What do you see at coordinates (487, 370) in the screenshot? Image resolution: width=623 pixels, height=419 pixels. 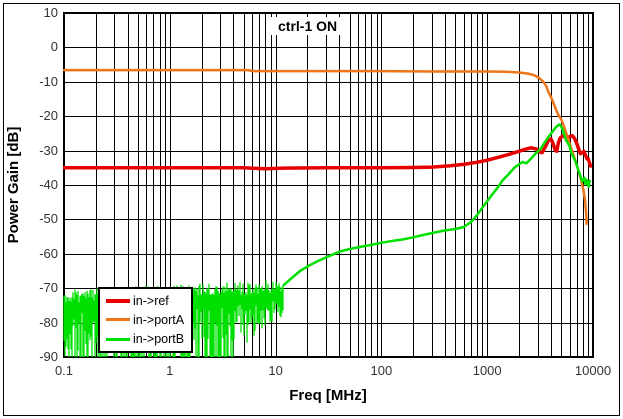 I see `x-tick-label: 1000` at bounding box center [487, 370].